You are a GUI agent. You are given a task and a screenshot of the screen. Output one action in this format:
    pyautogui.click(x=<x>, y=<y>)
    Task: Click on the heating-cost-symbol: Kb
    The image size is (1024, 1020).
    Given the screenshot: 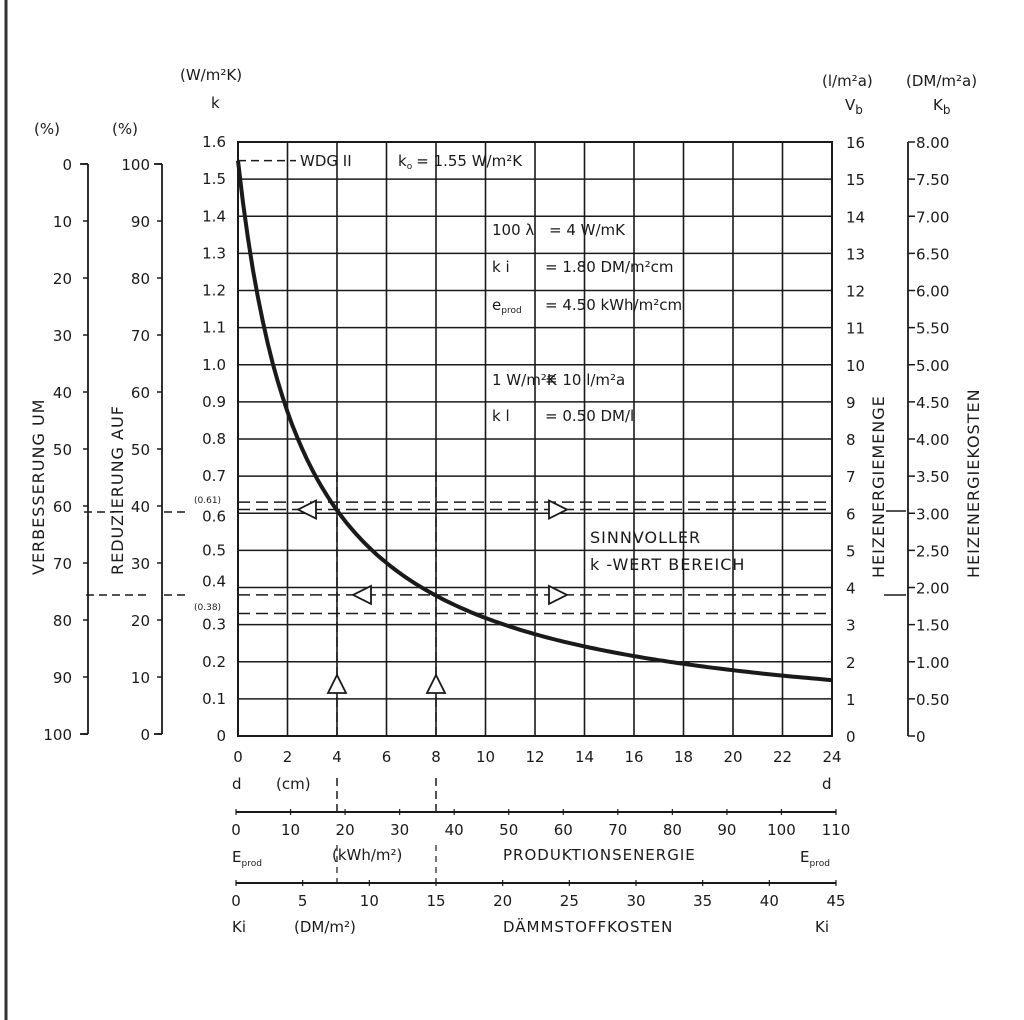 What is the action you would take?
    pyautogui.click(x=941, y=106)
    